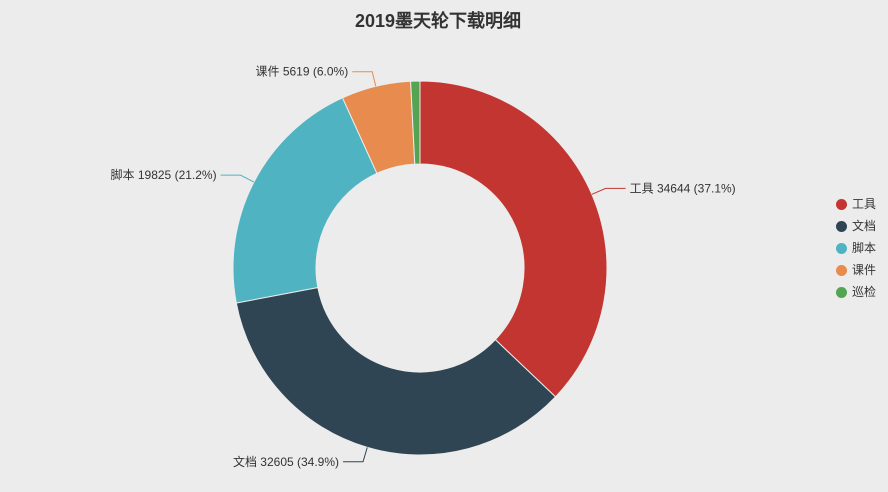 Image resolution: width=888 pixels, height=492 pixels. I want to click on legend-label: 工具, so click(863, 204).